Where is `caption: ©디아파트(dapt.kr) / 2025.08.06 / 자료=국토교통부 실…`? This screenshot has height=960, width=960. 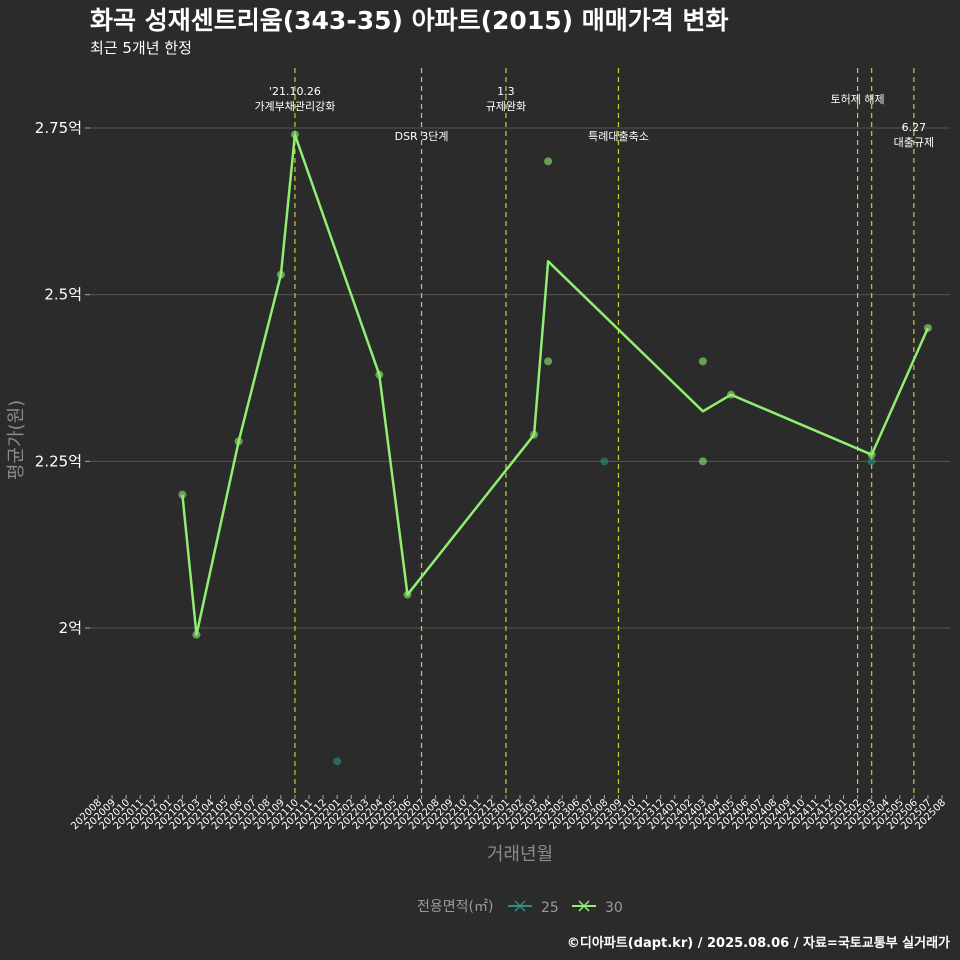 caption: ©디아파트(dapt.kr) / 2025.08.06 / 자료=국토교통부 실… is located at coordinates (758, 943).